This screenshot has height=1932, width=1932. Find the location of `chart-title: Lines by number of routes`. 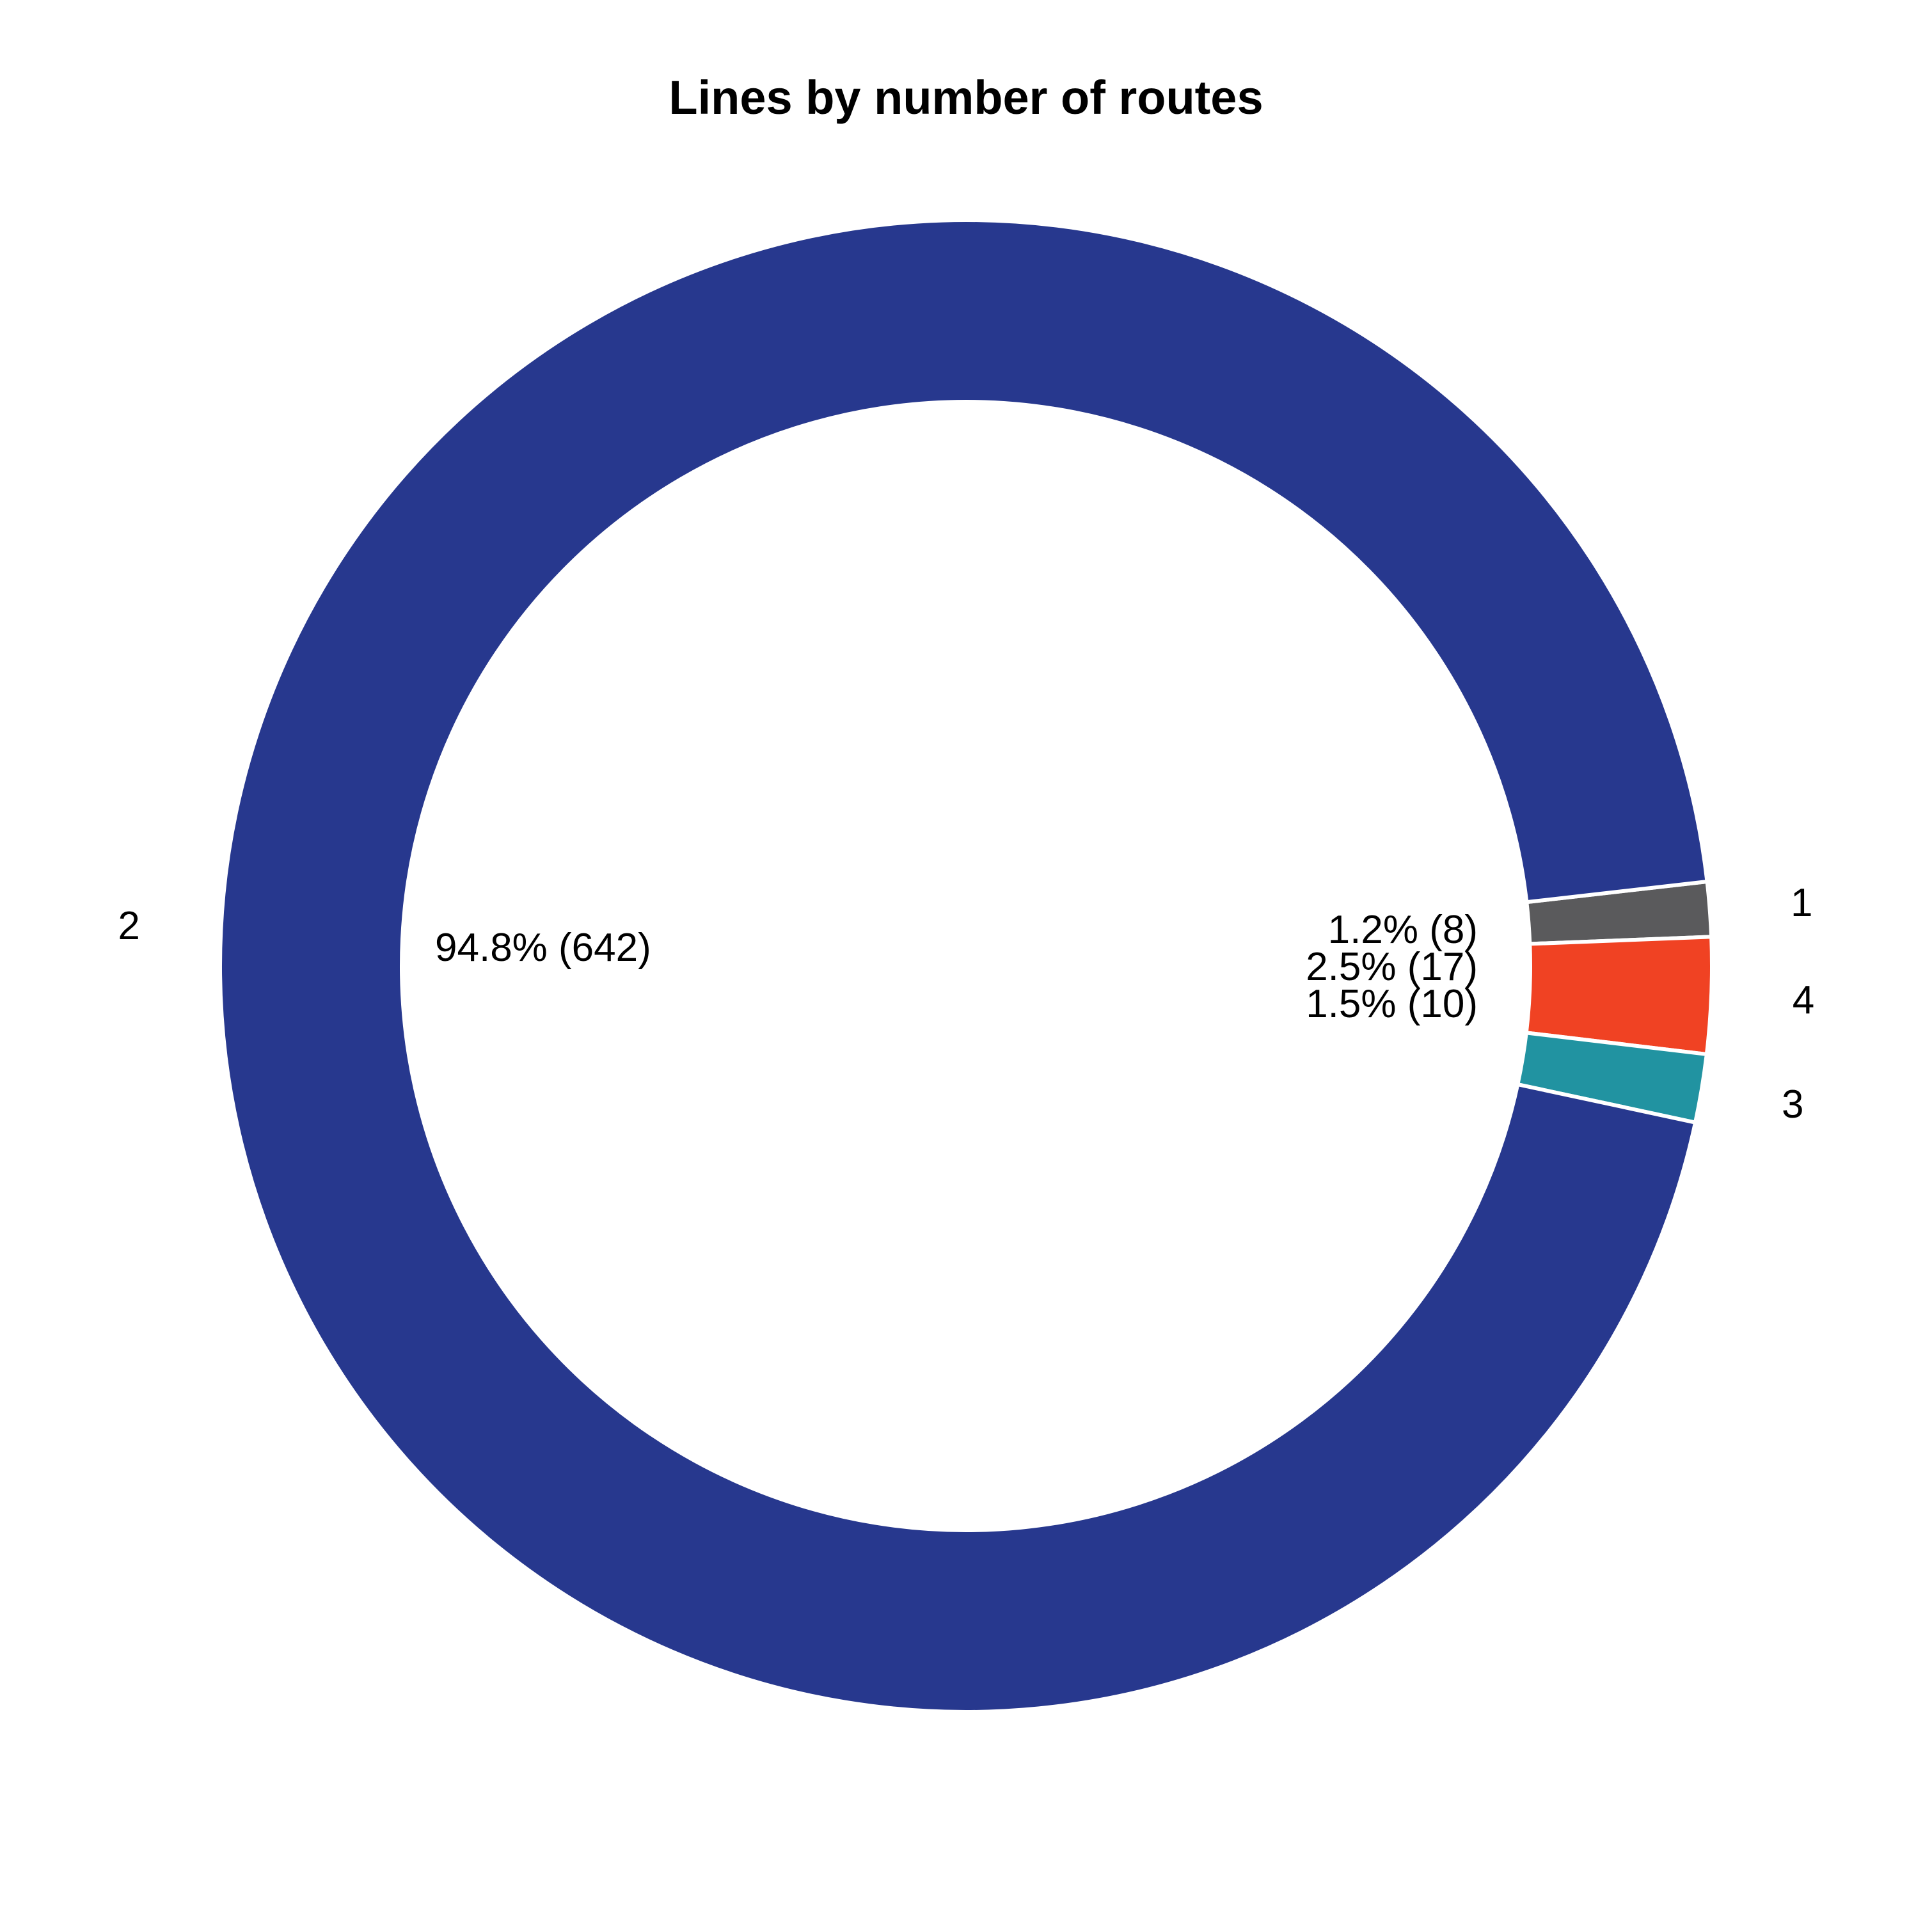

chart-title: Lines by number of routes is located at coordinates (966, 97).